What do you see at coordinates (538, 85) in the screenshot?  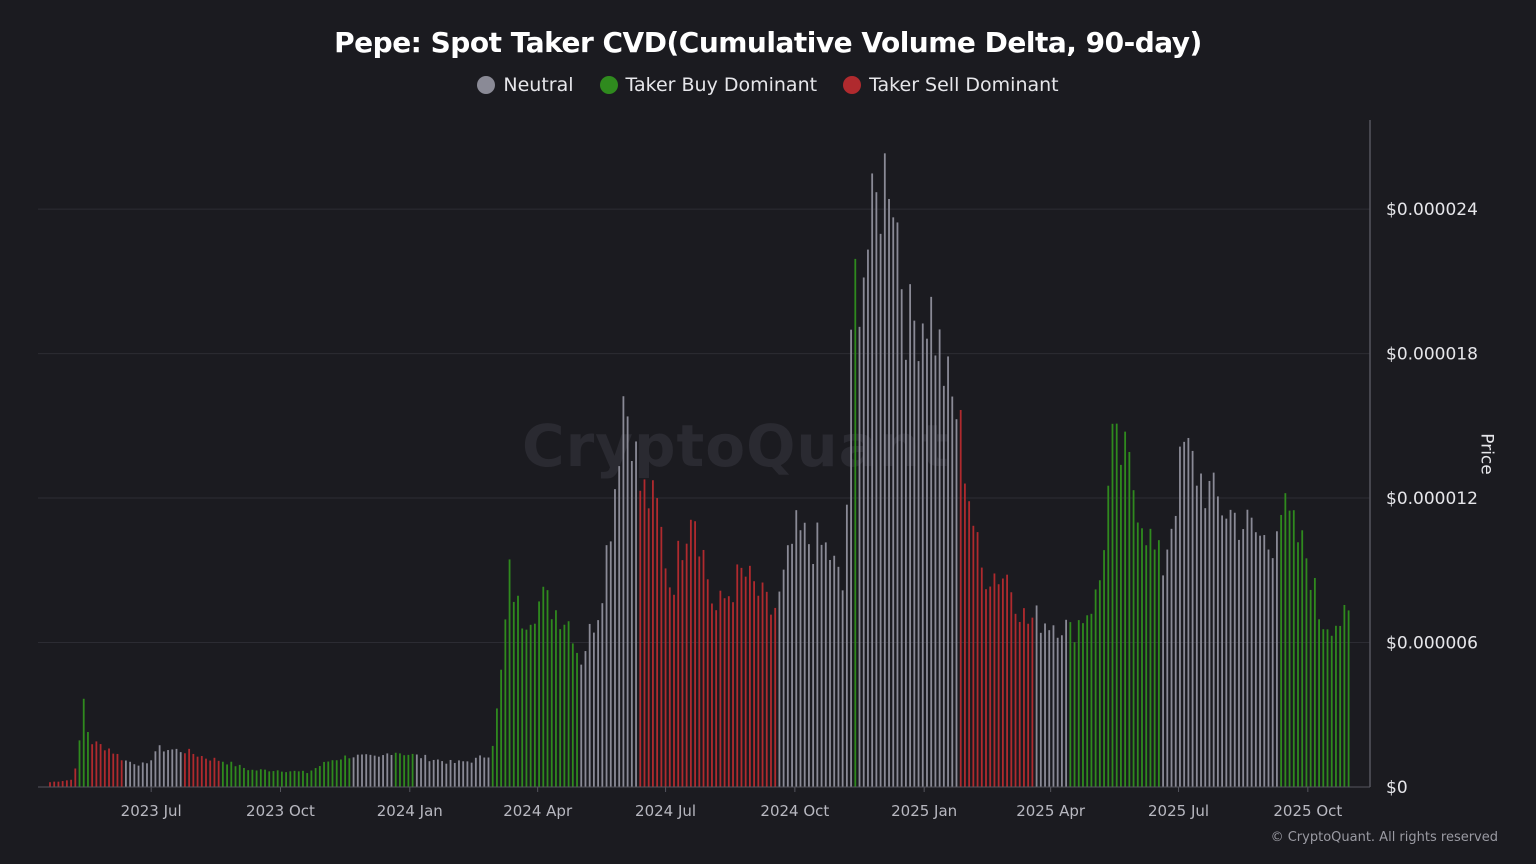 I see `legend-label-neutral: Neutral` at bounding box center [538, 85].